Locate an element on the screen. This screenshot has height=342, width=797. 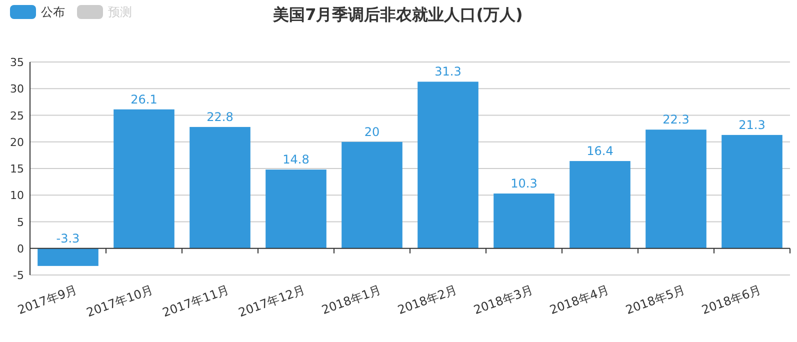
data-label: 31.3 is located at coordinates (448, 71).